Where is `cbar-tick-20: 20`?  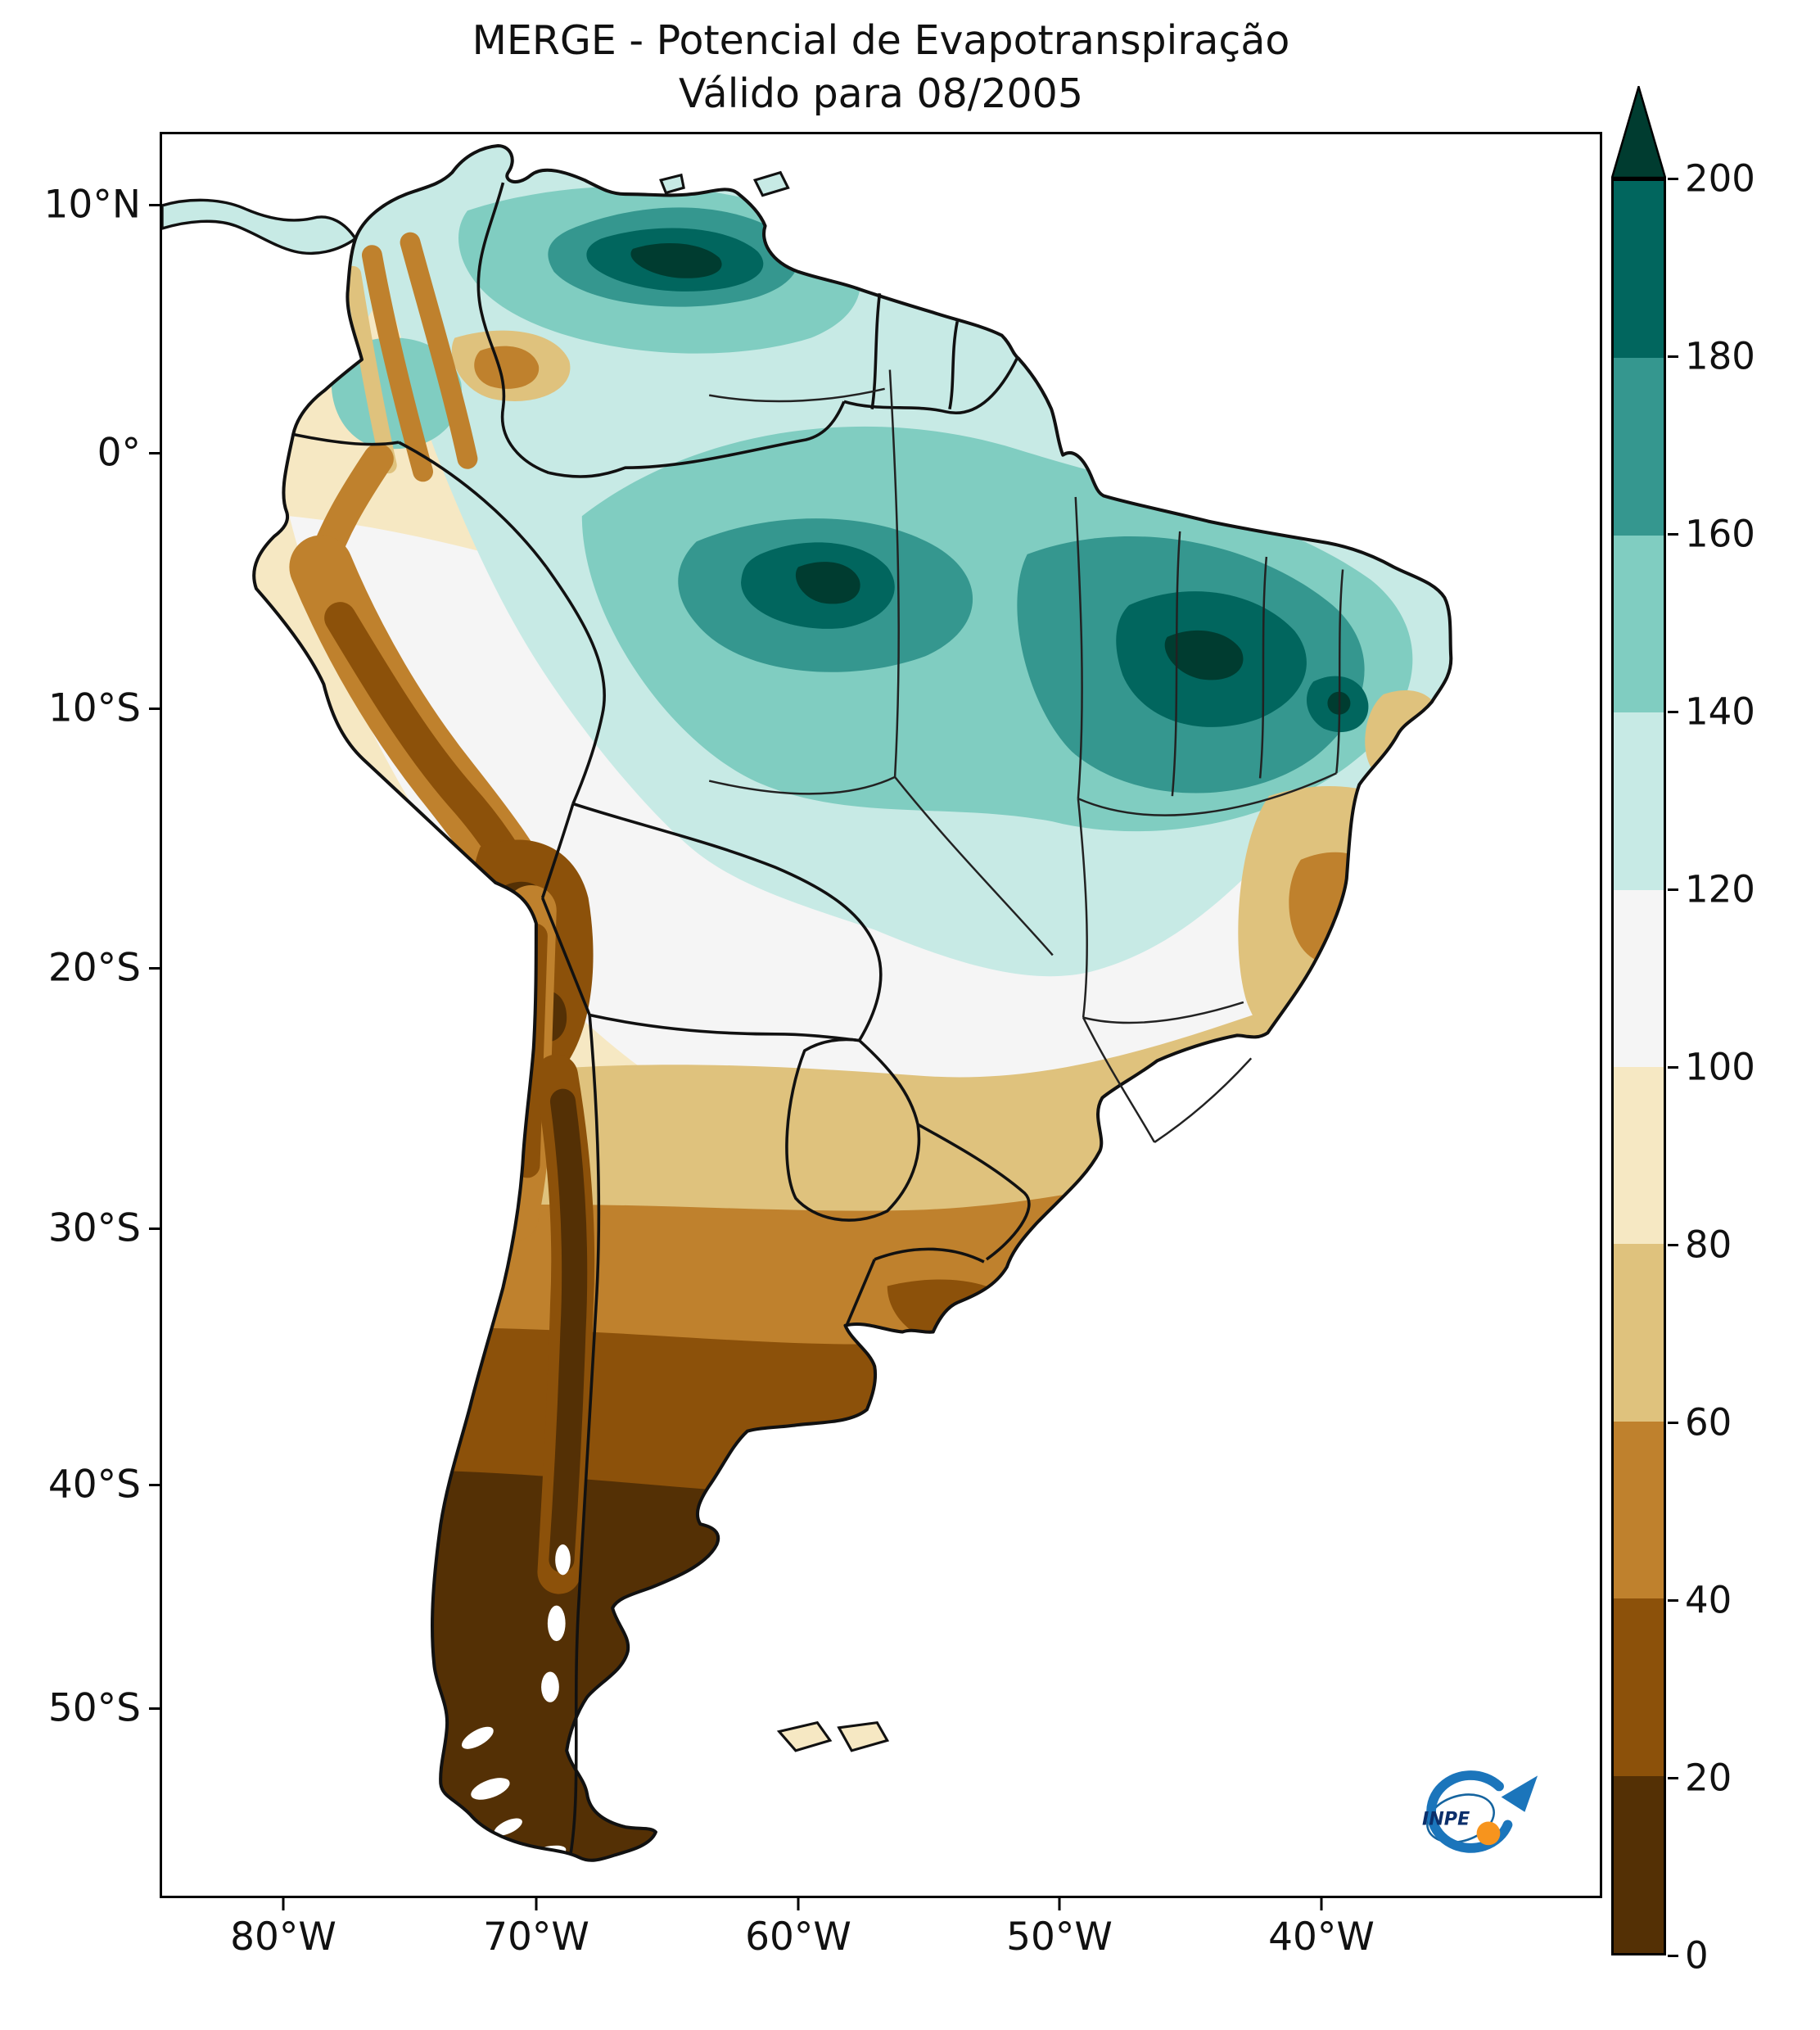
cbar-tick-20: 20 is located at coordinates (1708, 1778).